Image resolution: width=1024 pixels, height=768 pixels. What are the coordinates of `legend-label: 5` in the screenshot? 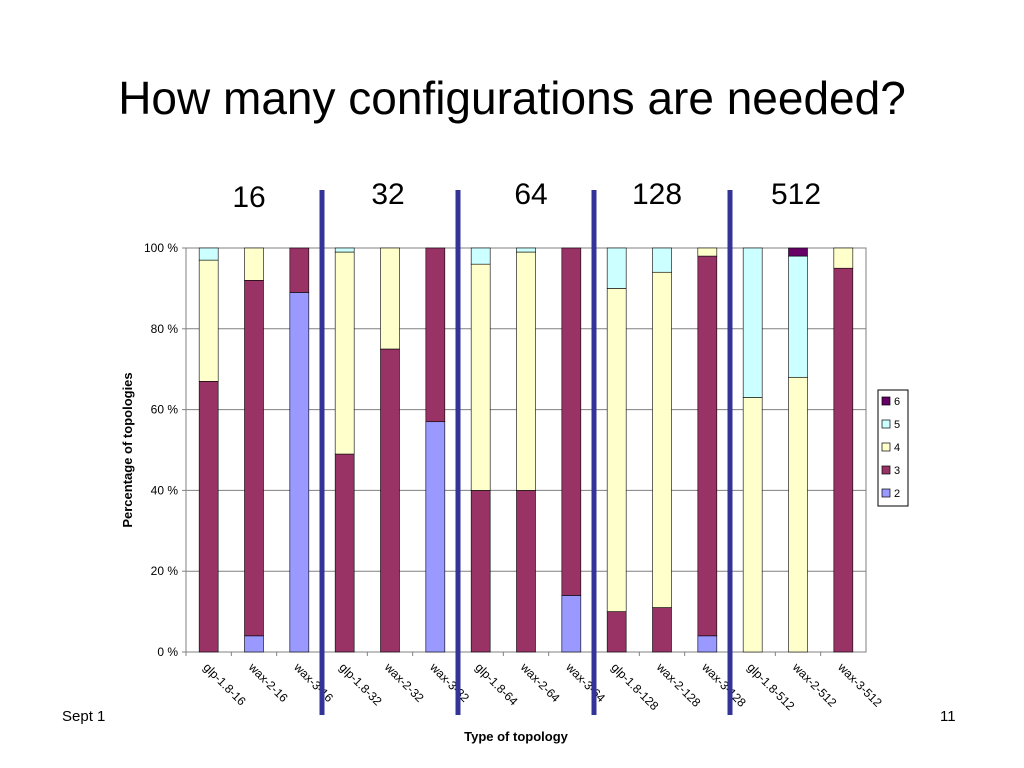 It's located at (897, 425).